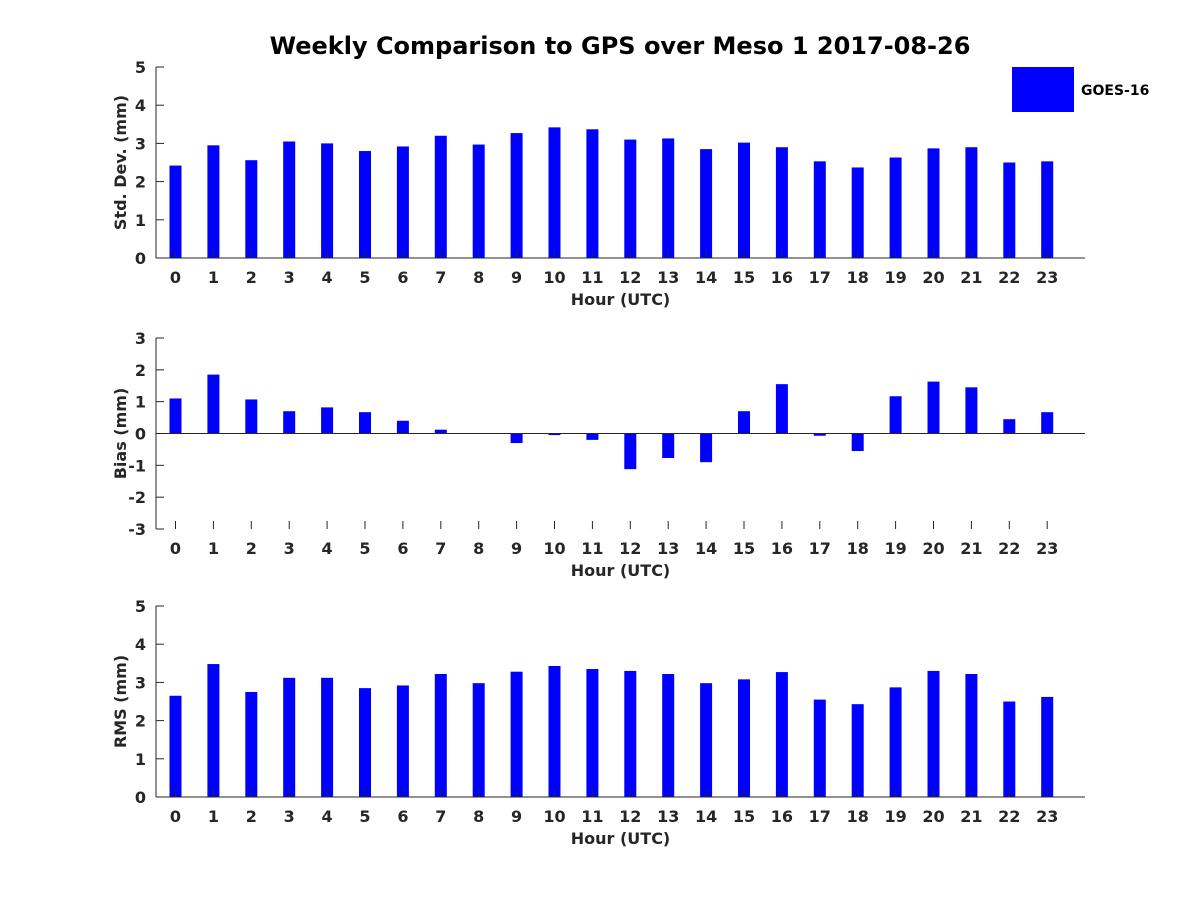 Image resolution: width=1200 pixels, height=900 pixels. What do you see at coordinates (137, 529) in the screenshot?
I see `y-tick-label: -3` at bounding box center [137, 529].